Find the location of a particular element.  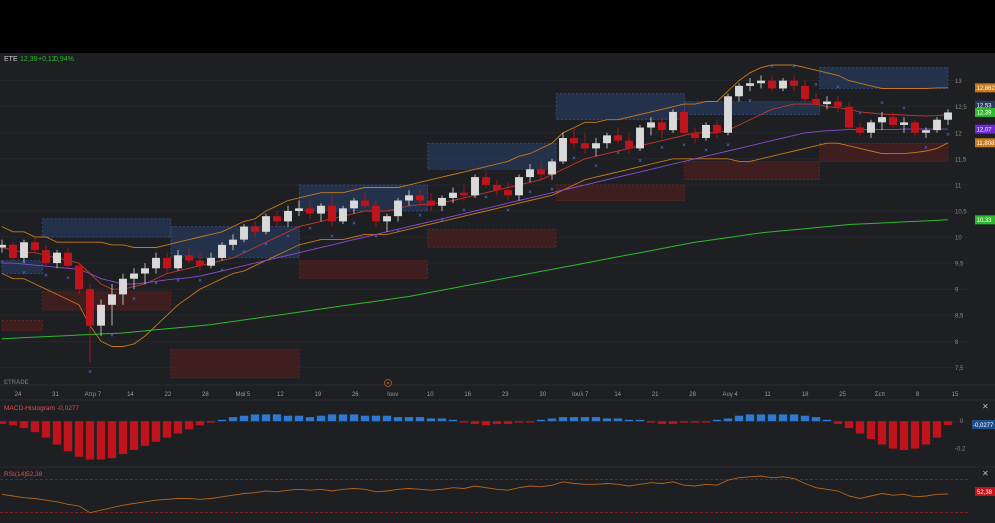

x-axis-label: Μαϊ 5 is located at coordinates (242, 395).